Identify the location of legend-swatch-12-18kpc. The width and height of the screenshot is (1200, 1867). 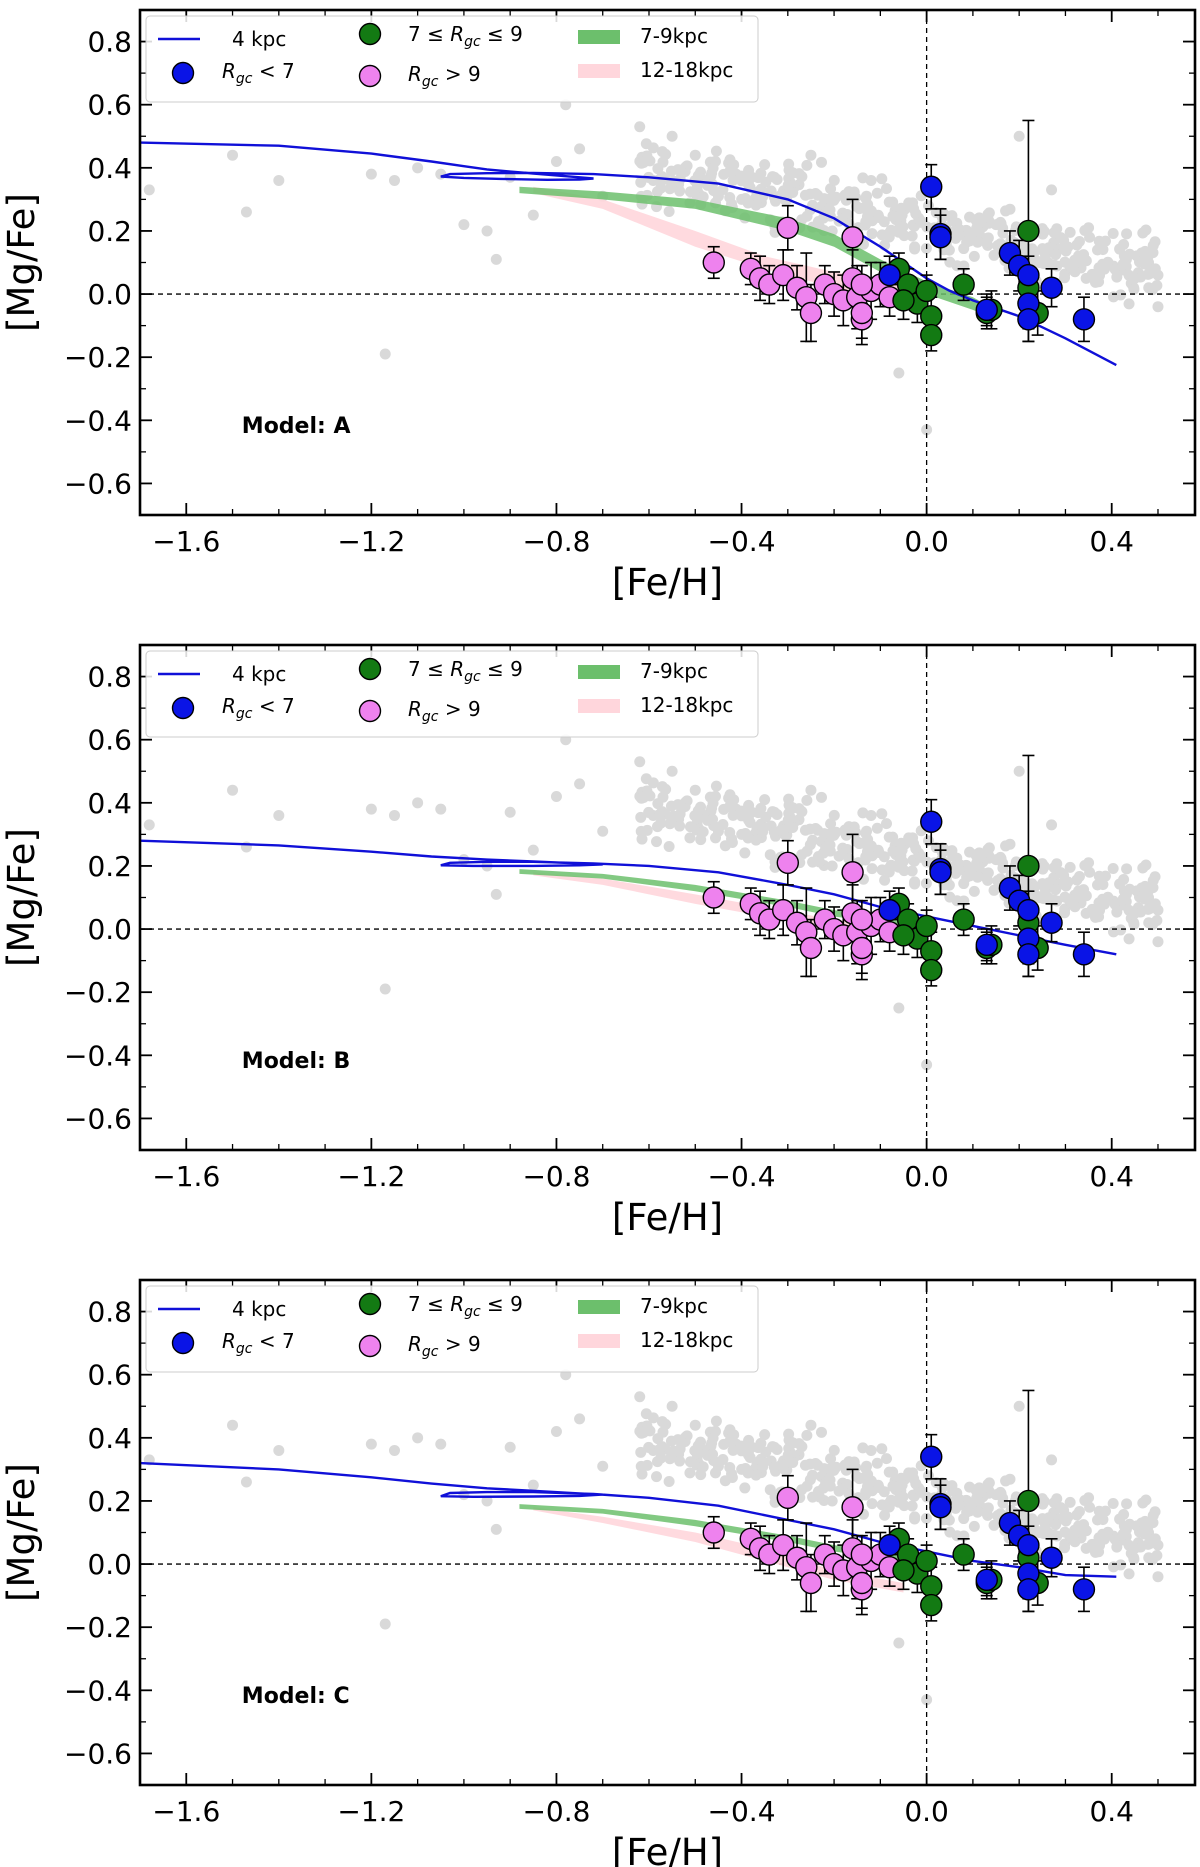
(599, 1341).